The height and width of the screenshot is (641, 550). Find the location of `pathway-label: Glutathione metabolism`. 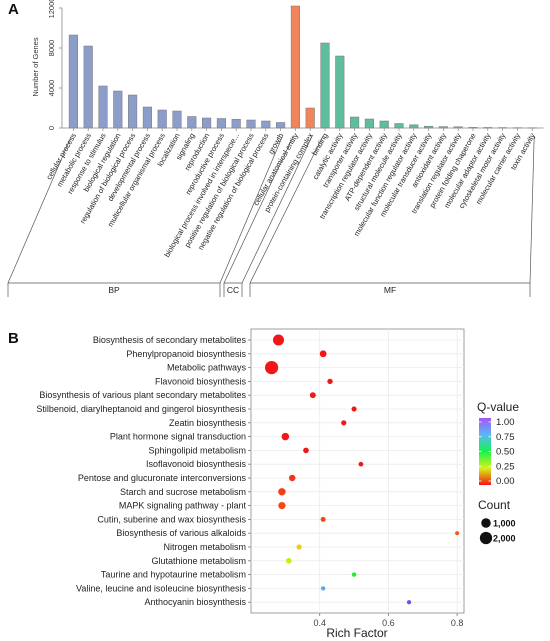

pathway-label: Glutathione metabolism is located at coordinates (198, 561).